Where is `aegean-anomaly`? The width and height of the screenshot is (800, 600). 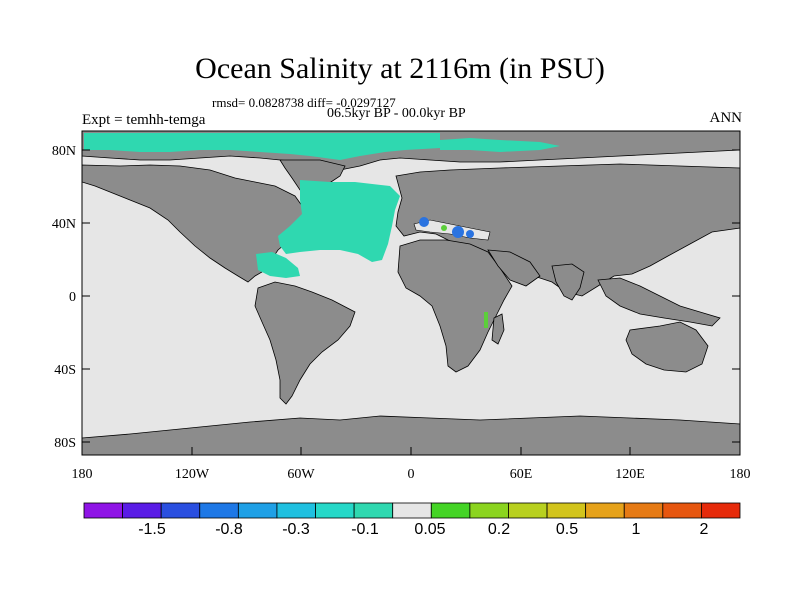
aegean-anomaly is located at coordinates (470, 234).